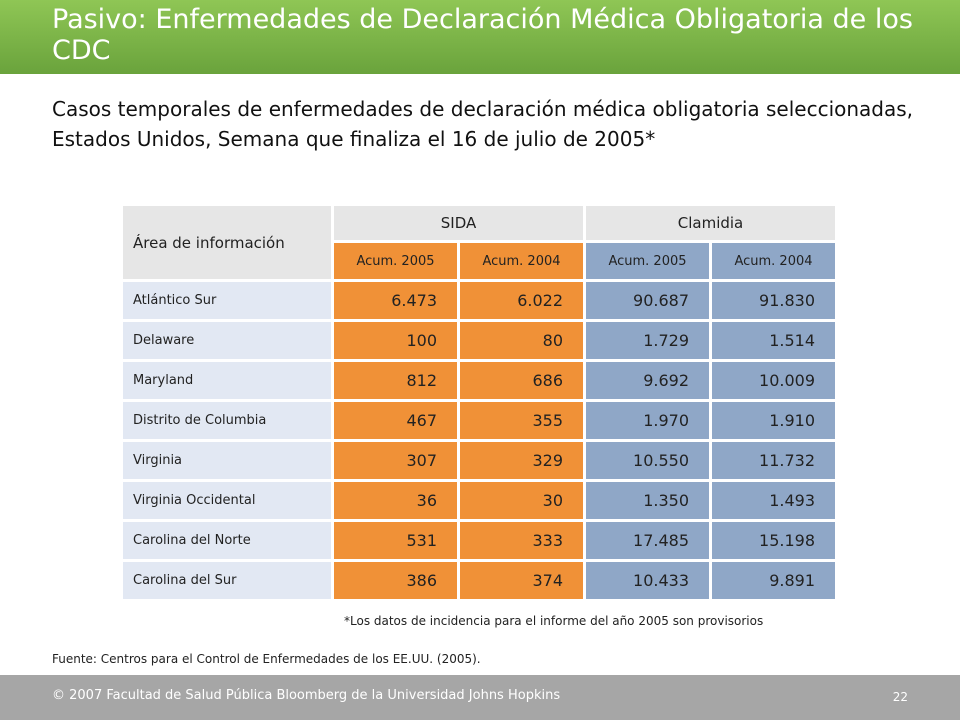 The height and width of the screenshot is (720, 960). I want to click on area-cell: Atlántico Sur, so click(227, 300).